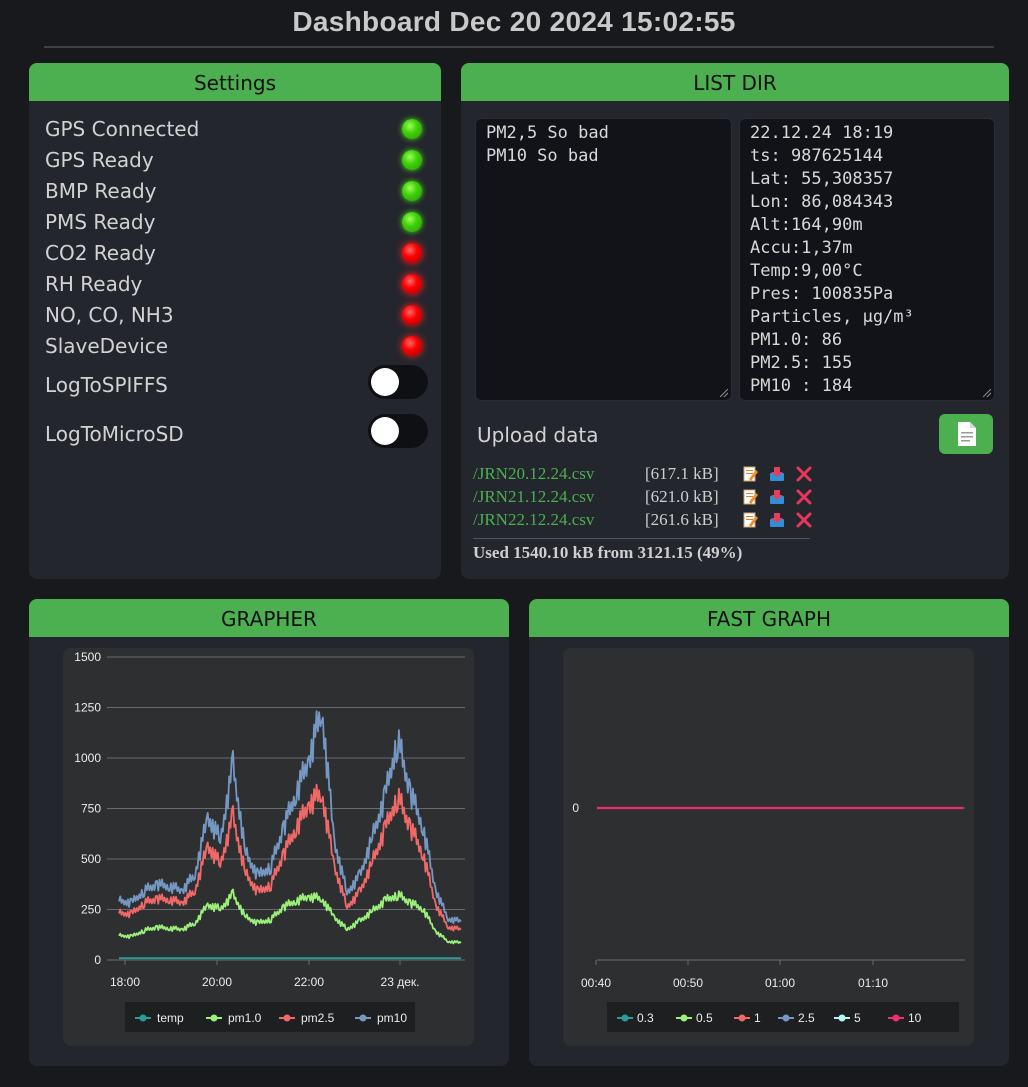 This screenshot has height=1087, width=1028. I want to click on y-tick-label: 750, so click(91, 809).